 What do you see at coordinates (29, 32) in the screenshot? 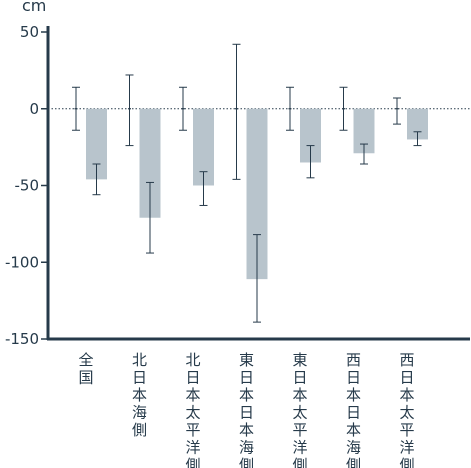
I see `y-tick-label: 50` at bounding box center [29, 32].